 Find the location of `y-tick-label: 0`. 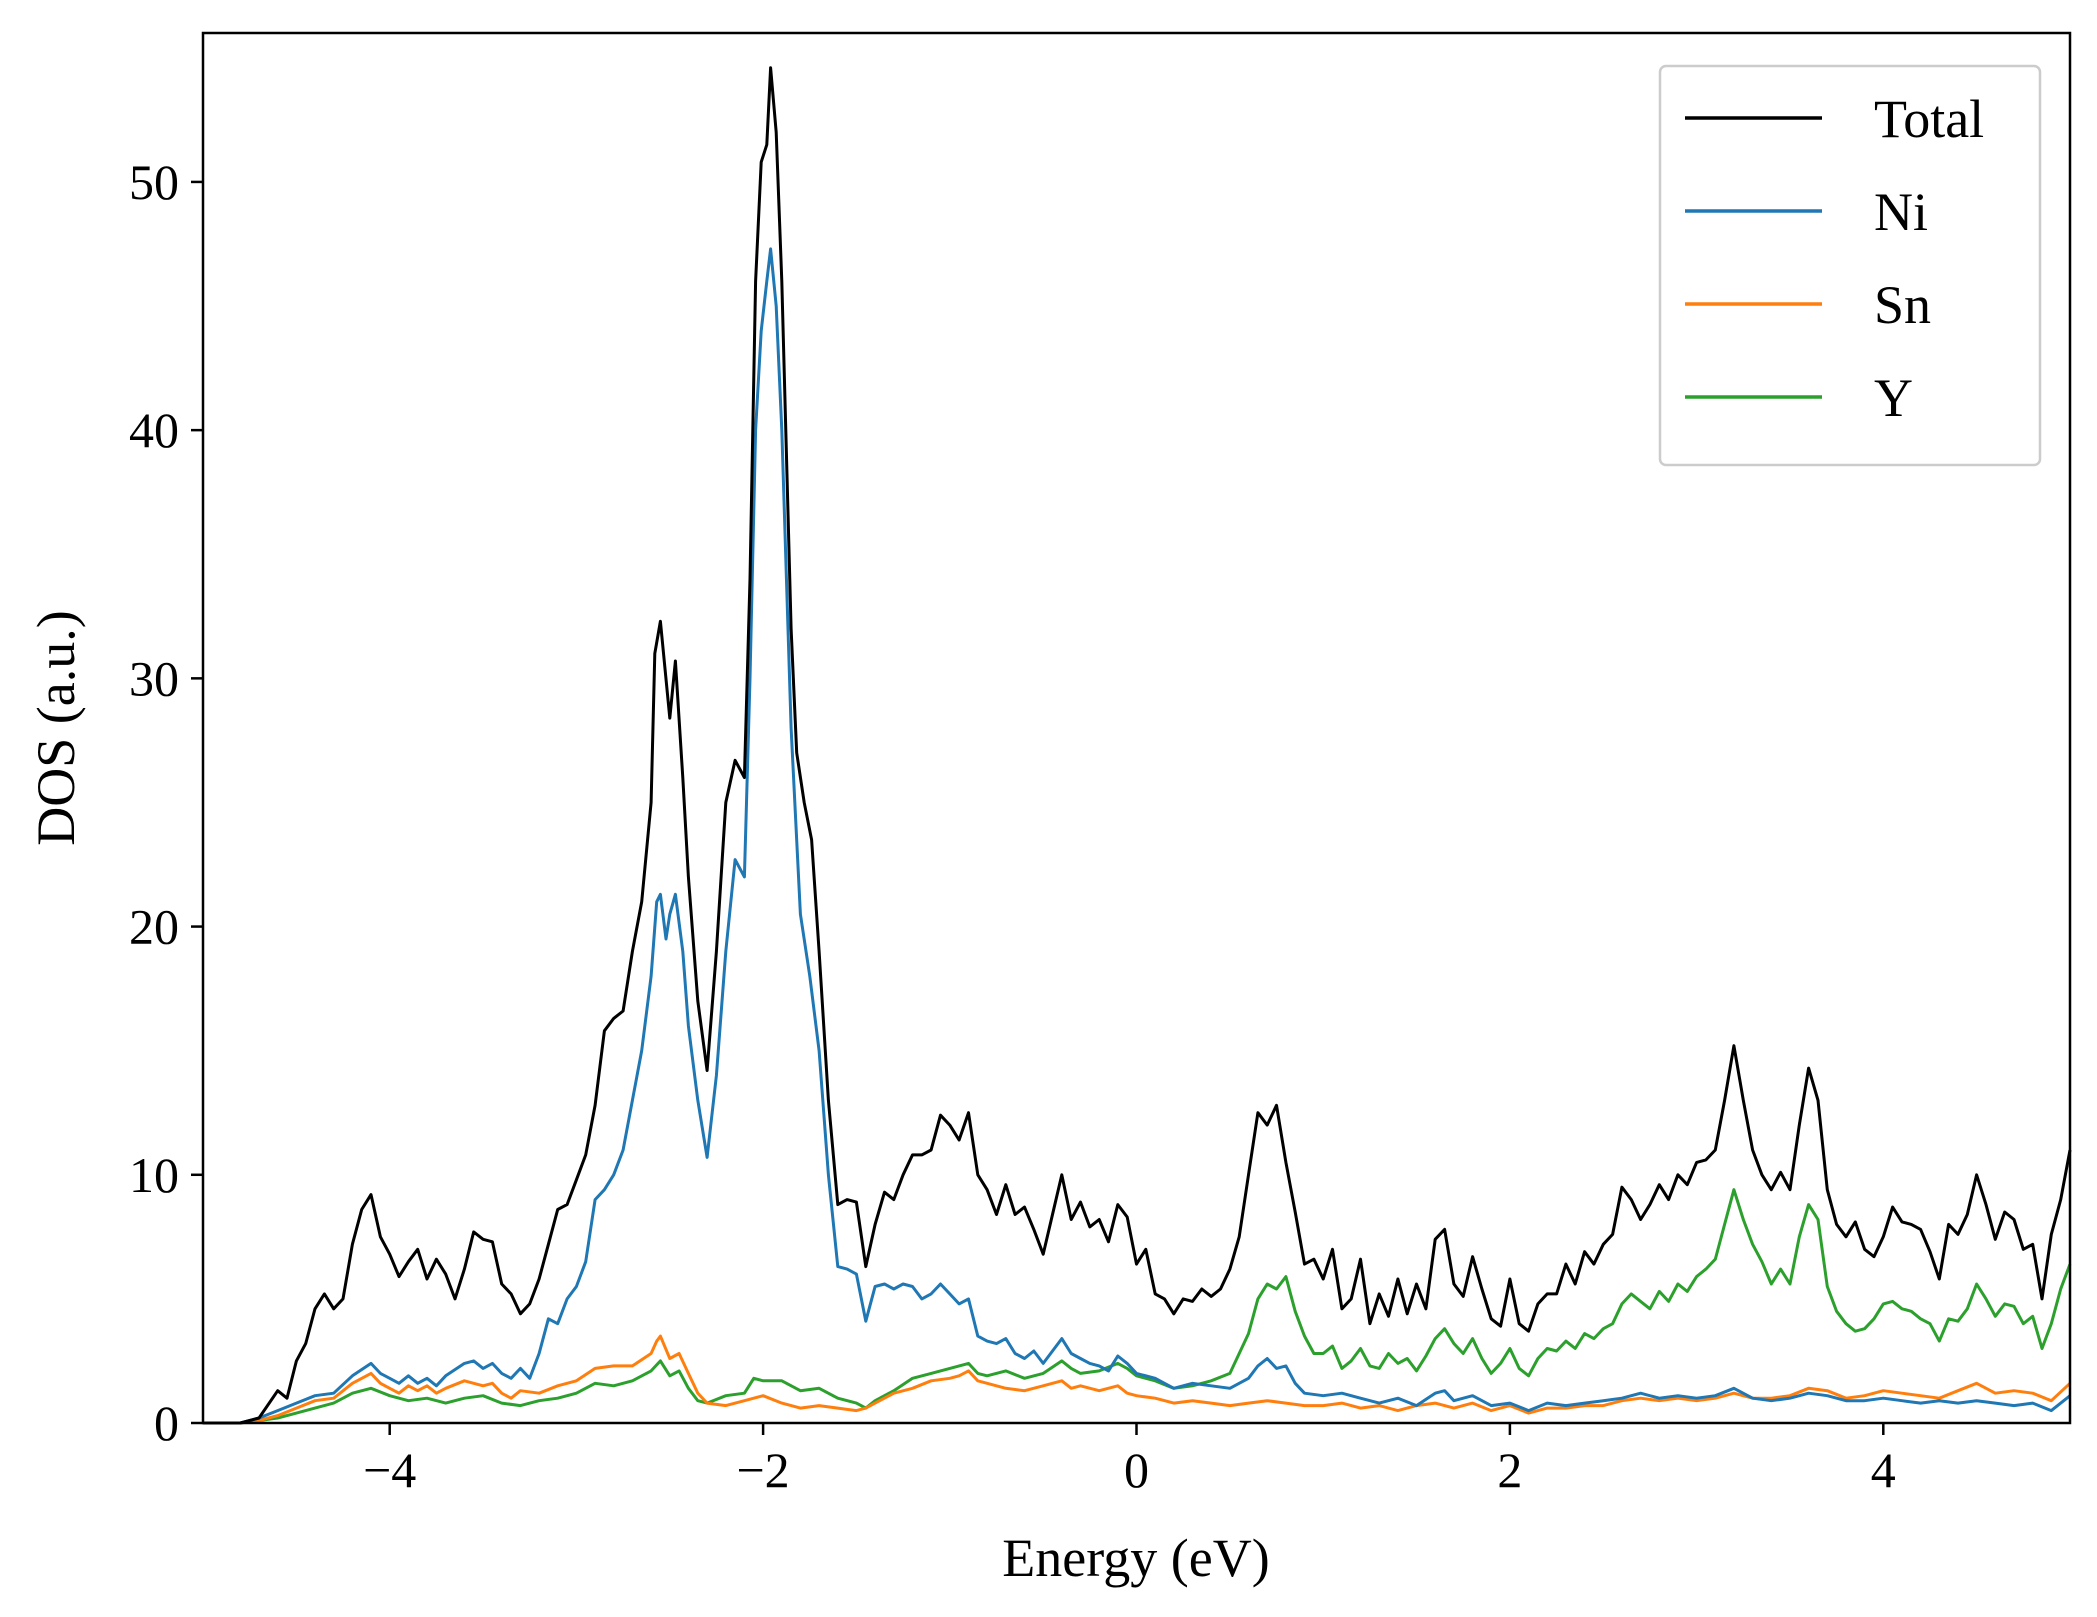

y-tick-label: 0 is located at coordinates (166, 1423).